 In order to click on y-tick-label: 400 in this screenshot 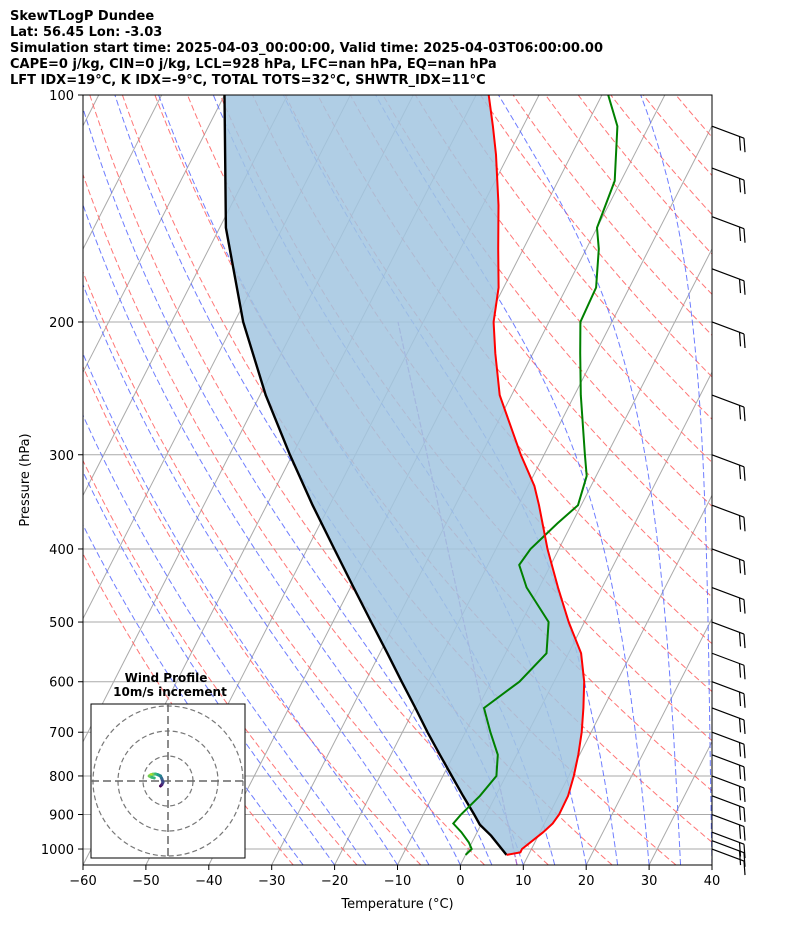, I will do `click(61, 550)`.